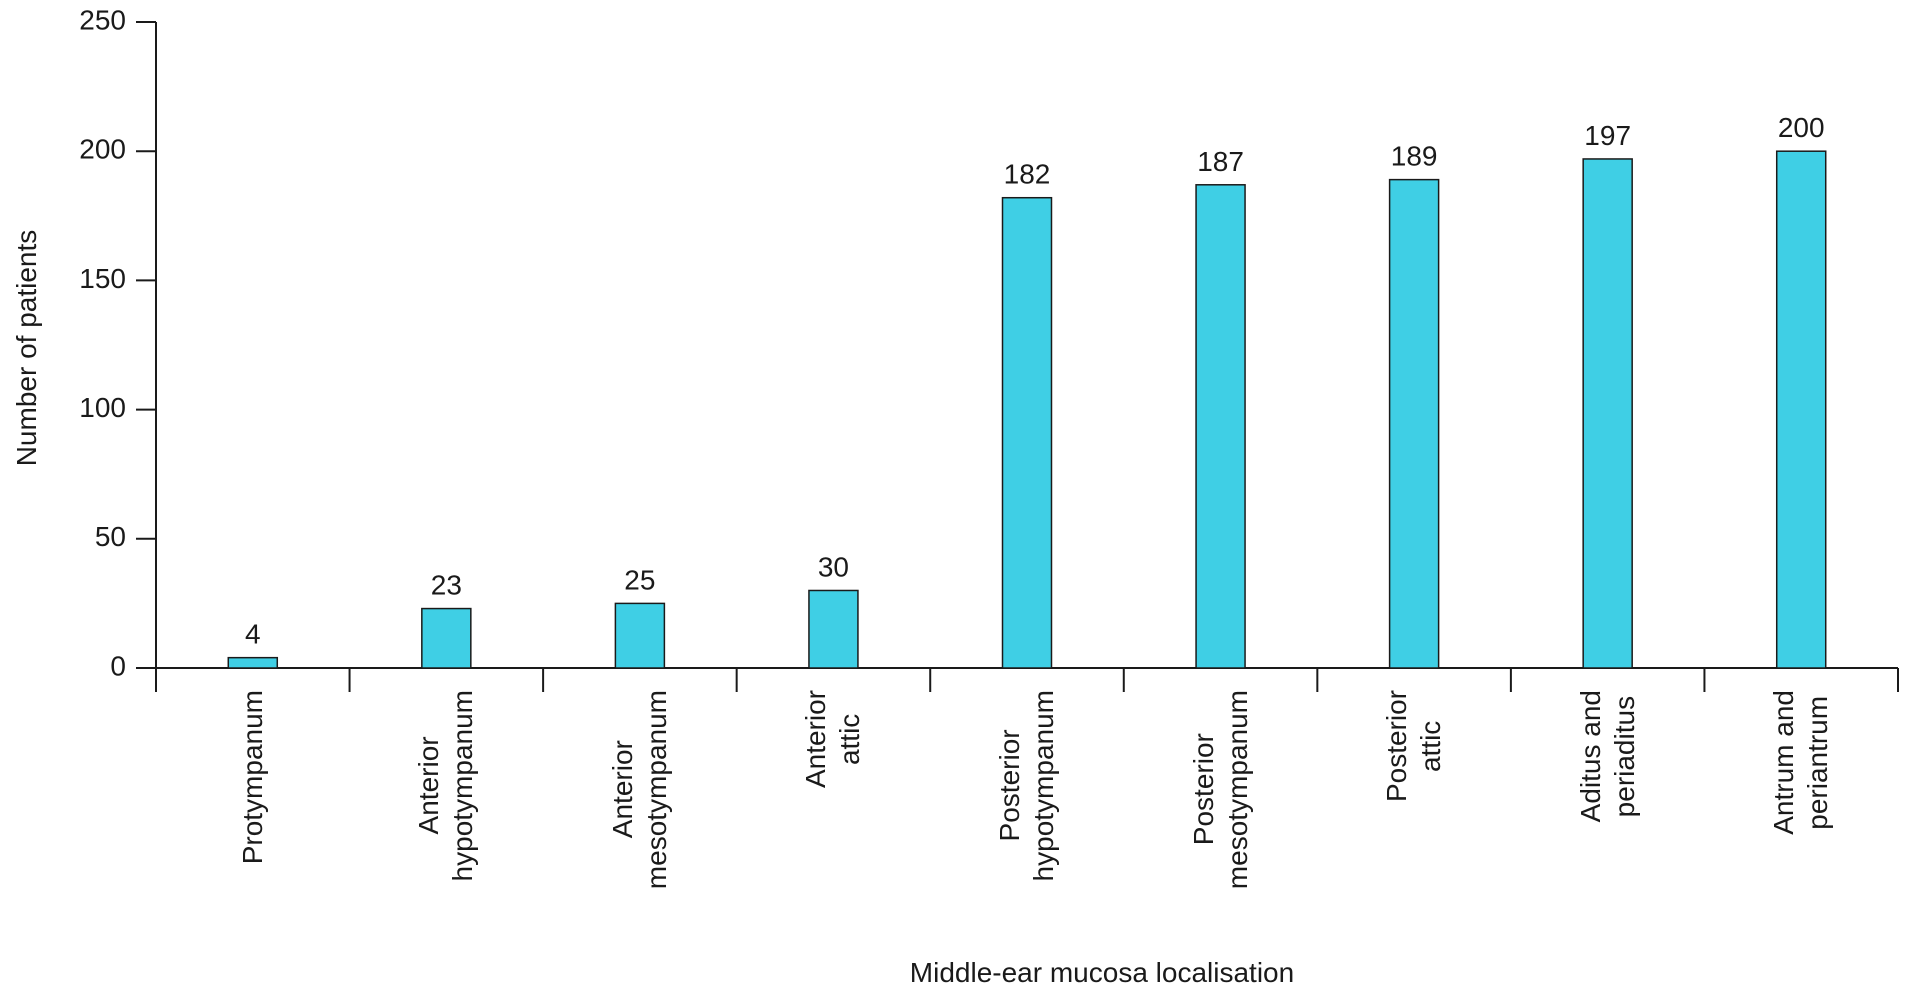  Describe the element at coordinates (833, 739) in the screenshot. I see `x-tick-label: Anterior attic` at that location.